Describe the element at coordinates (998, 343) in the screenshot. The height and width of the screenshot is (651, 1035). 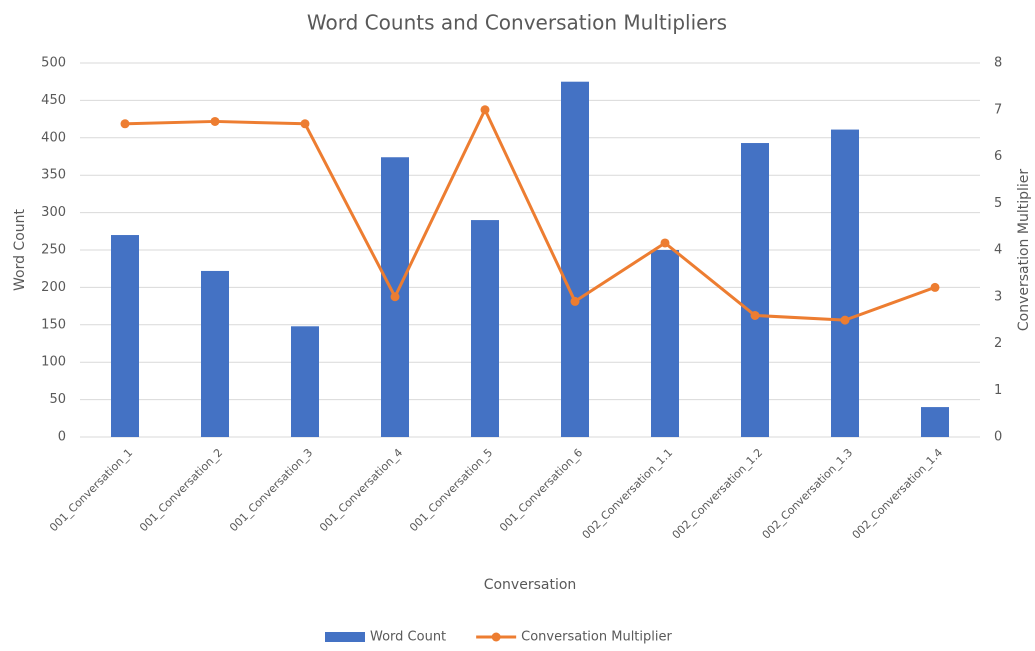
I see `y2-tick-label: 2` at that location.